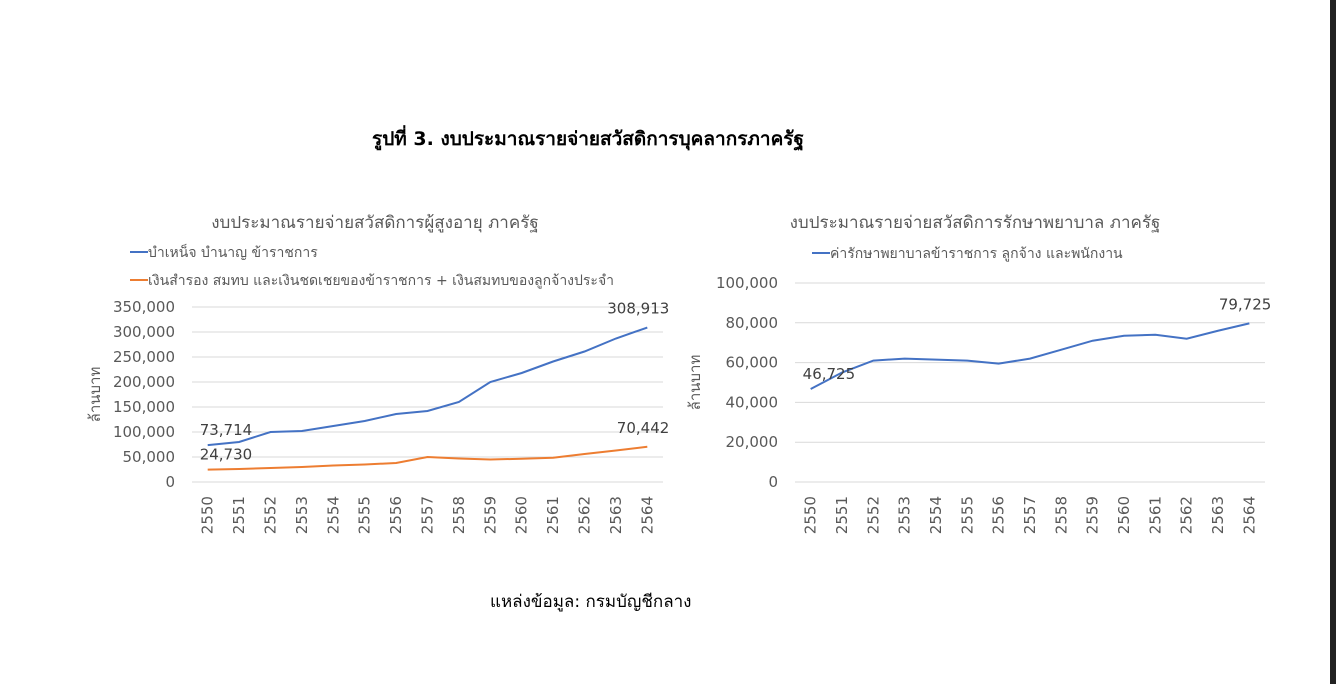  I want to click on y-tick-label: 40,000, so click(752, 402).